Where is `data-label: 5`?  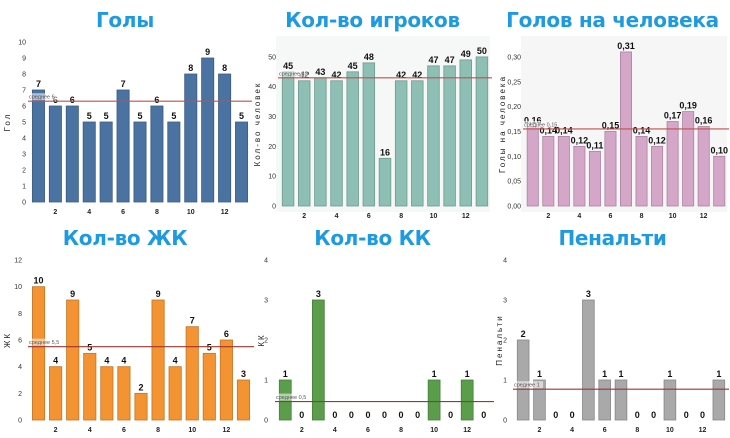
data-label: 5 is located at coordinates (241, 116).